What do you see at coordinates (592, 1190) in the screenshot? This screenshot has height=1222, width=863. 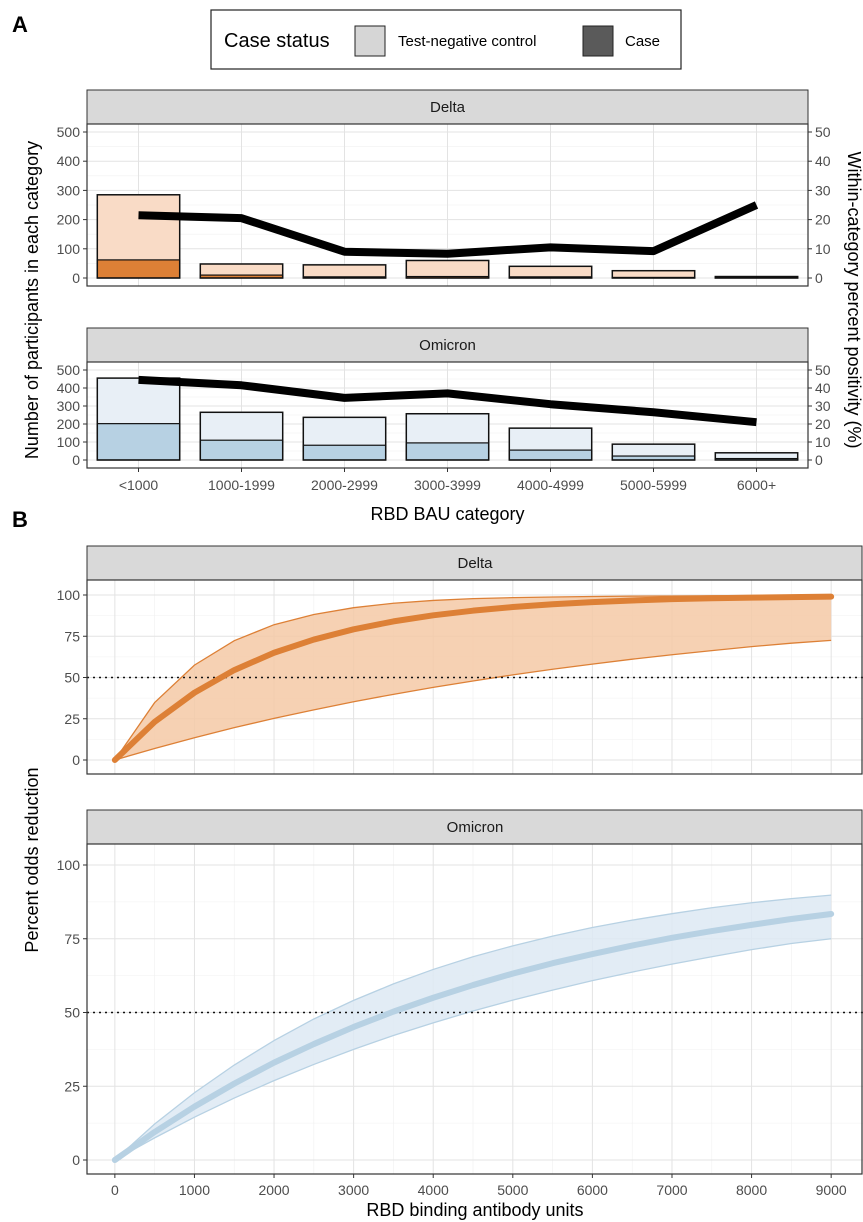 I see `x-tick-label: 6000` at bounding box center [592, 1190].